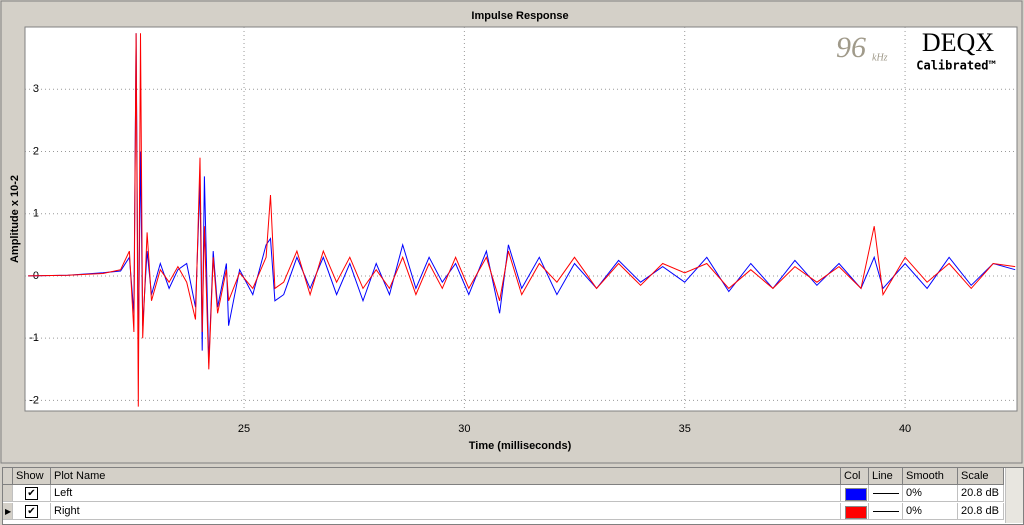 The height and width of the screenshot is (525, 1024). What do you see at coordinates (244, 429) in the screenshot?
I see `x-tick-label: 25` at bounding box center [244, 429].